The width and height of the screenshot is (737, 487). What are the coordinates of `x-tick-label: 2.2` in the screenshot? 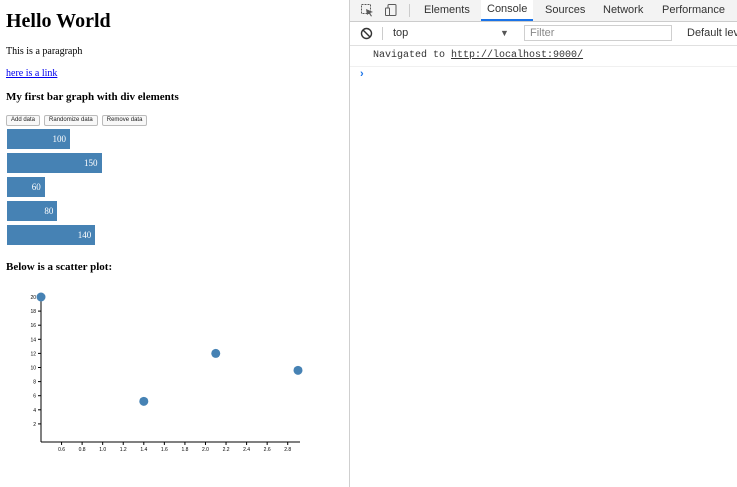 It's located at (226, 450).